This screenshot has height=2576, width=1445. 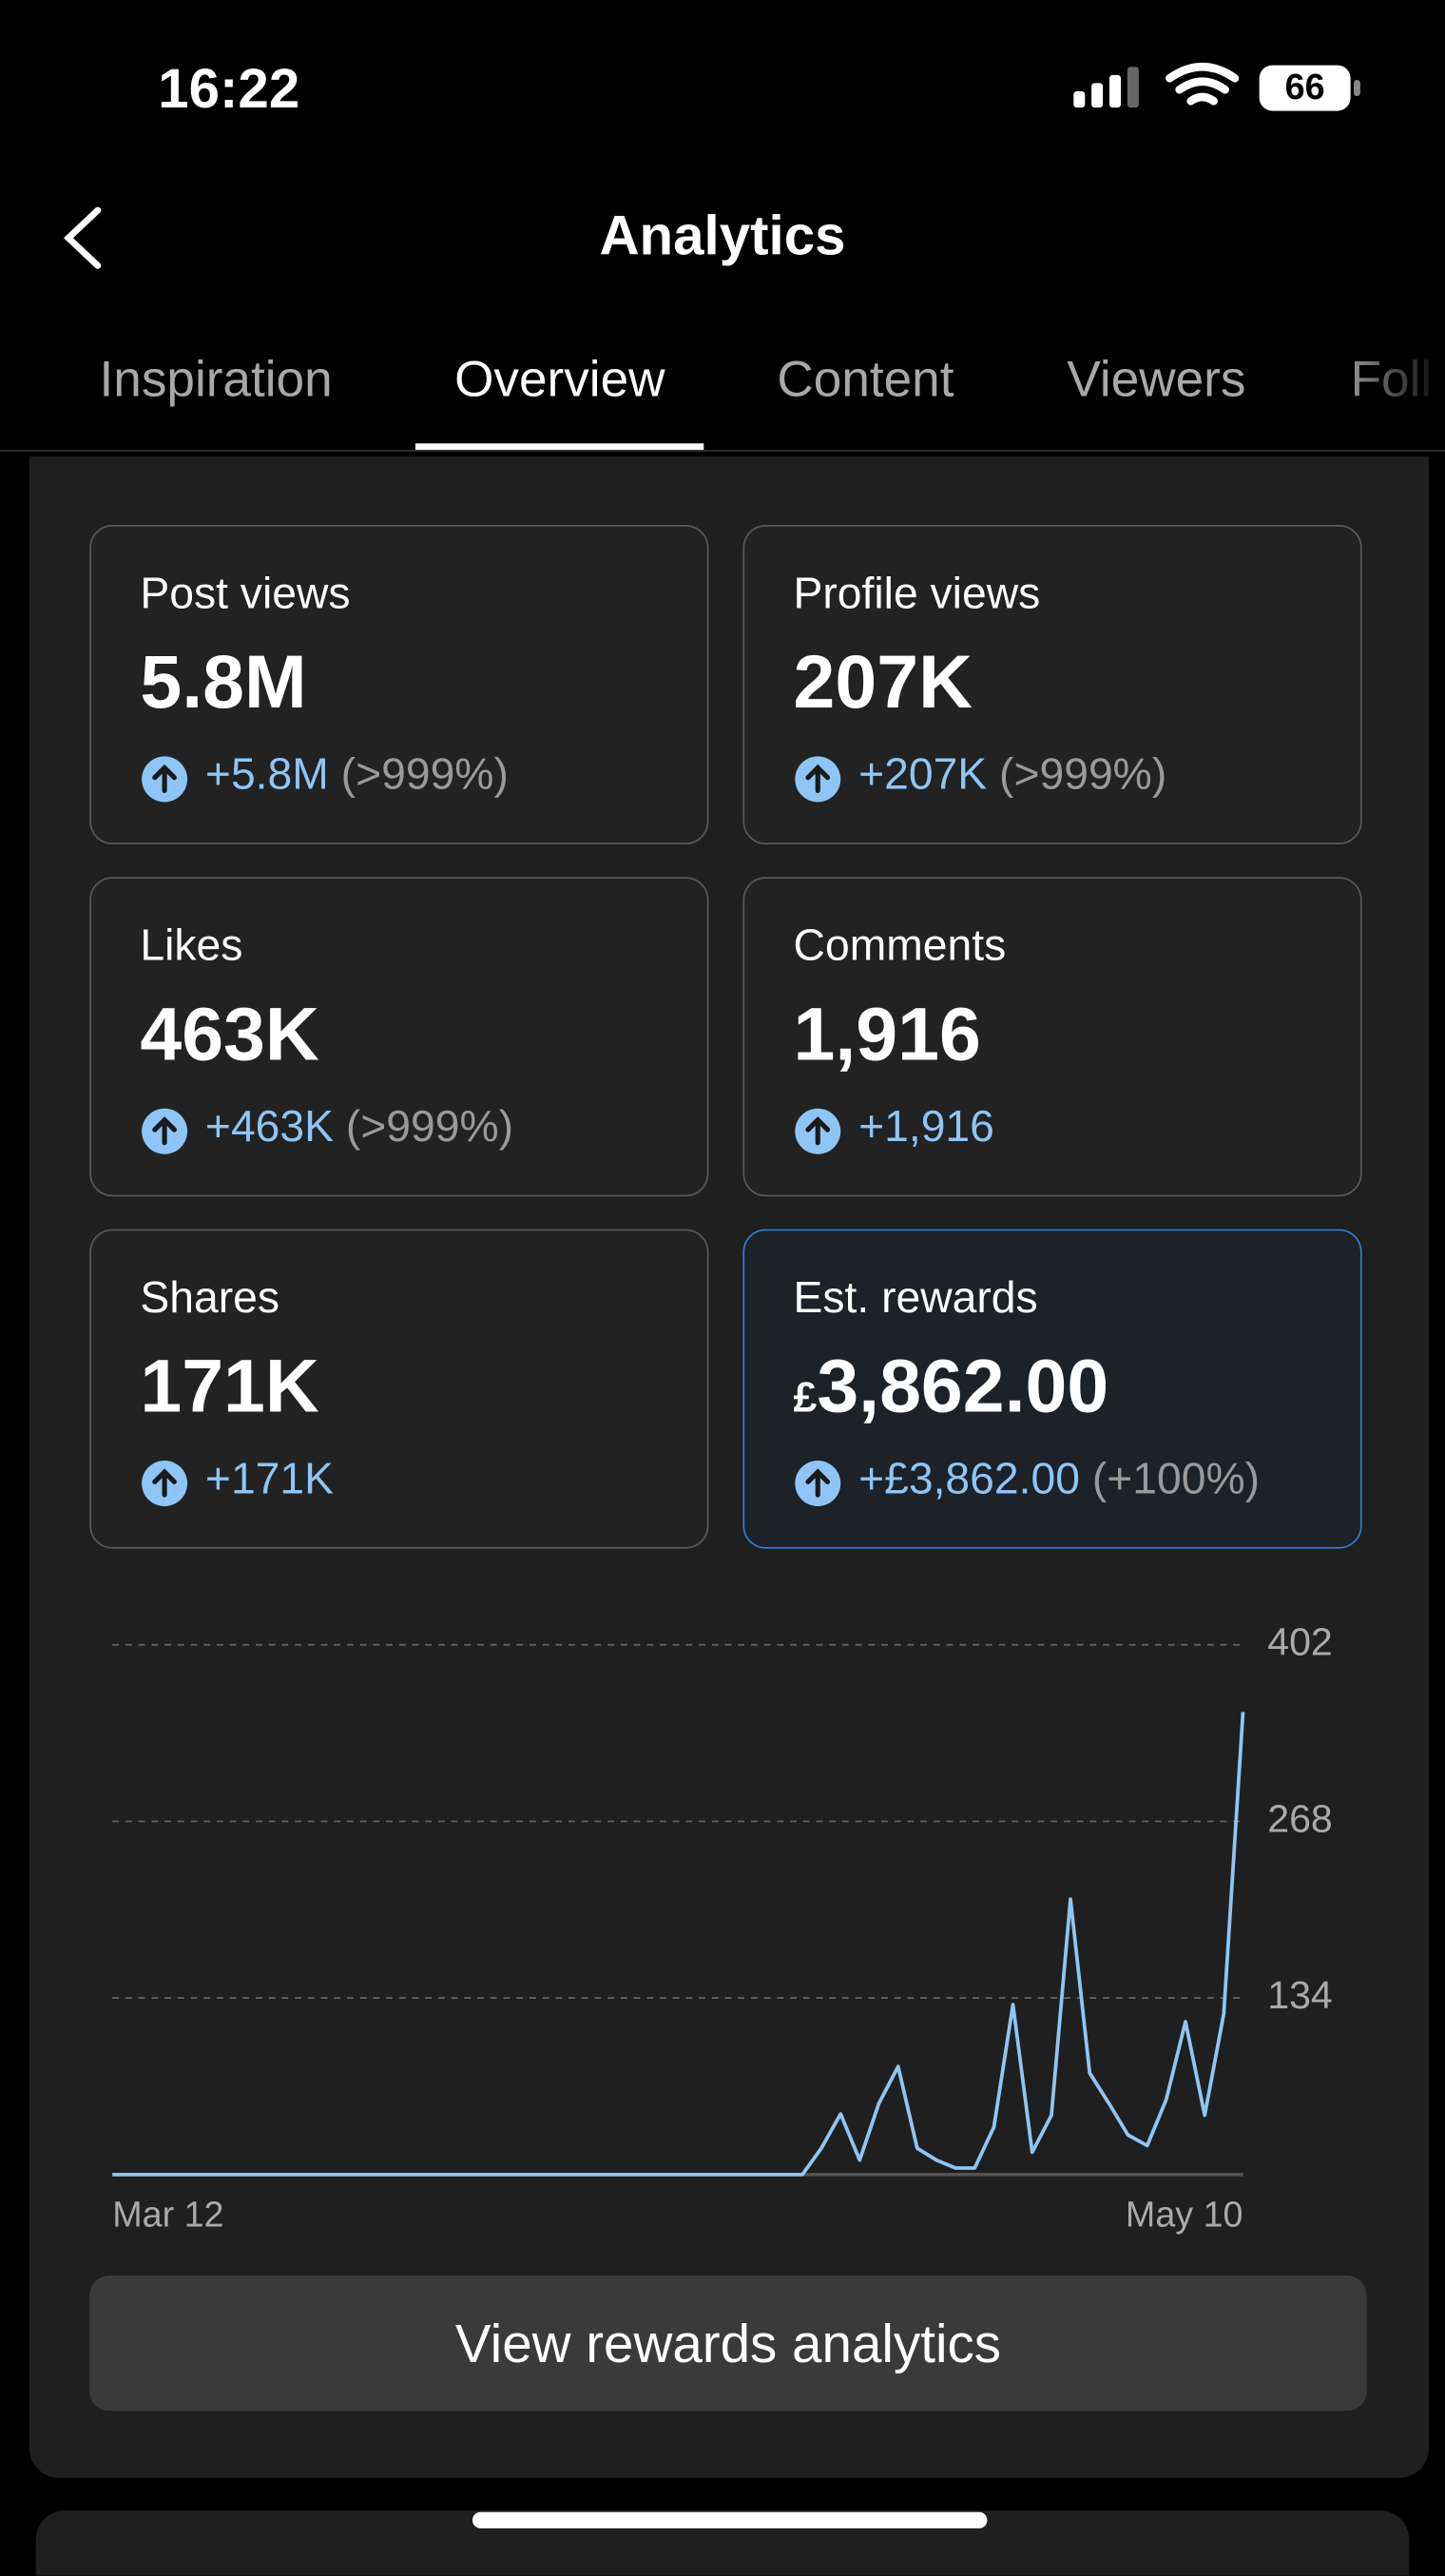 I want to click on battery-level: 66, so click(x=1305, y=87).